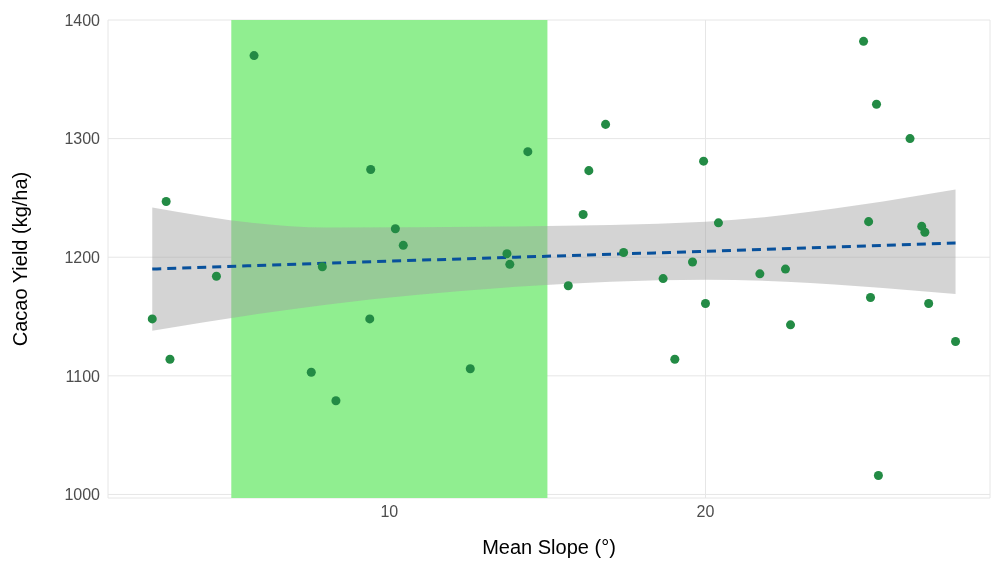 This screenshot has width=1004, height=571. What do you see at coordinates (83, 376) in the screenshot?
I see `y-tick-label: 1100` at bounding box center [83, 376].